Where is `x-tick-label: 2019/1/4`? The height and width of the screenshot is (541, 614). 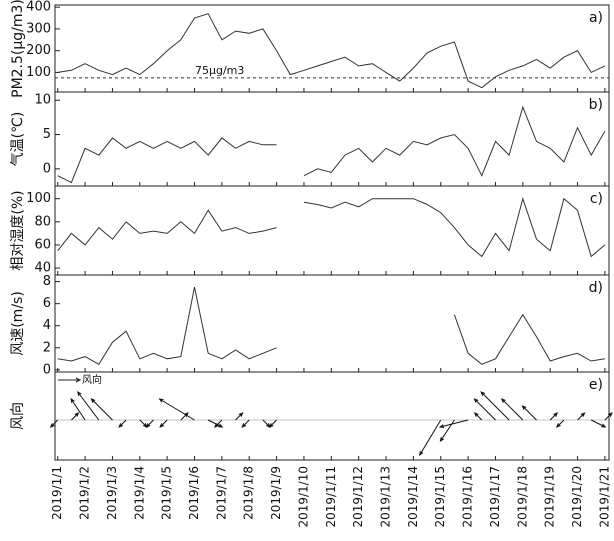 x-tick-label: 2019/1/4 is located at coordinates (139, 493).